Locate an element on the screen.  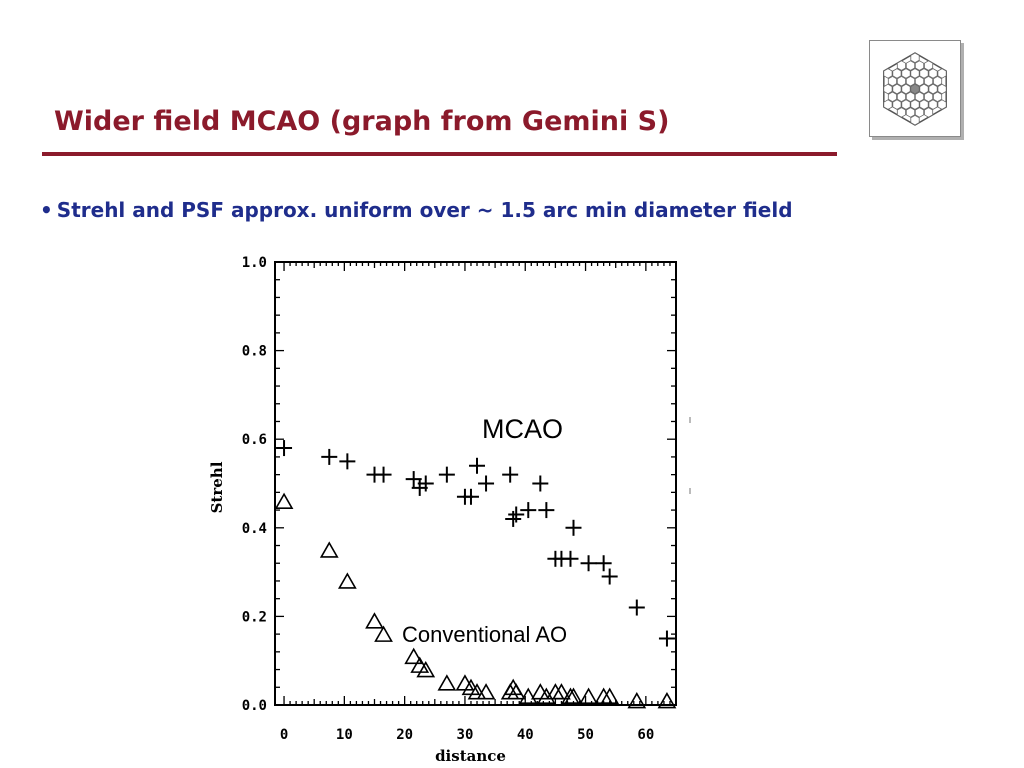
x-tick-label: 10 is located at coordinates (344, 735).